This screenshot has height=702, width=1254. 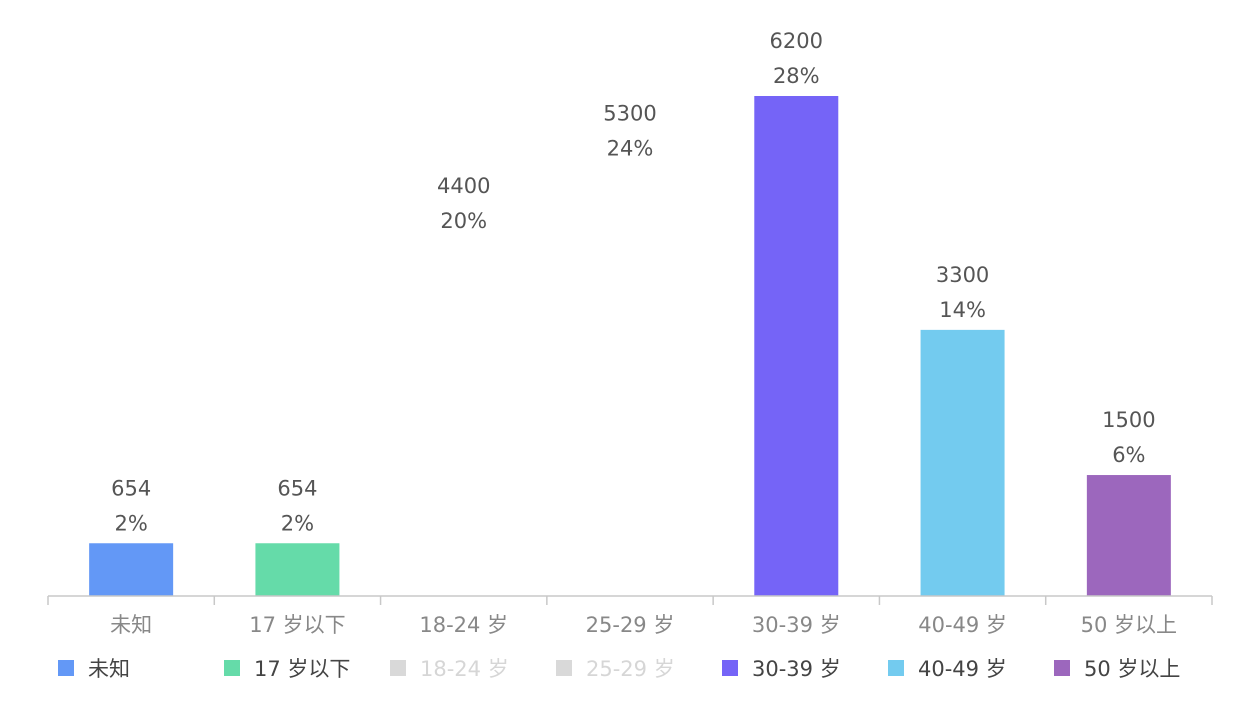 I want to click on x-tick-label: 30-39 岁, so click(x=796, y=625).